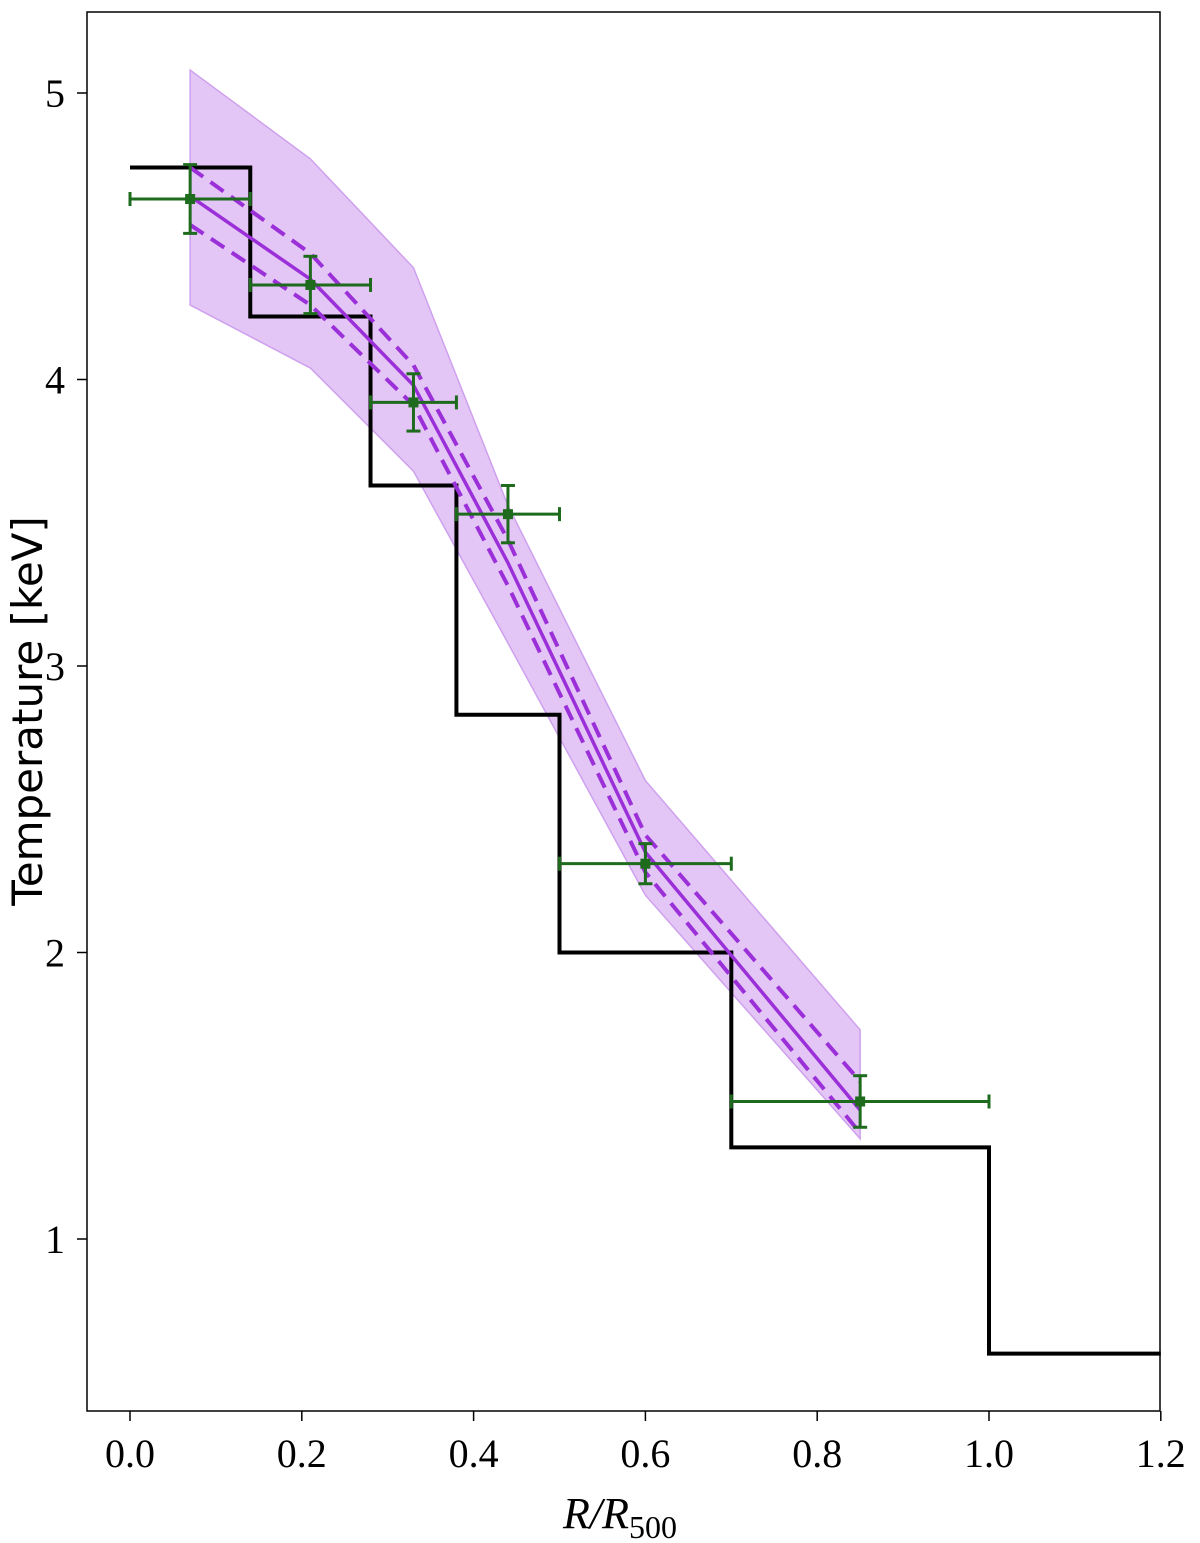  What do you see at coordinates (55, 666) in the screenshot?
I see `y-tick-label: 3` at bounding box center [55, 666].